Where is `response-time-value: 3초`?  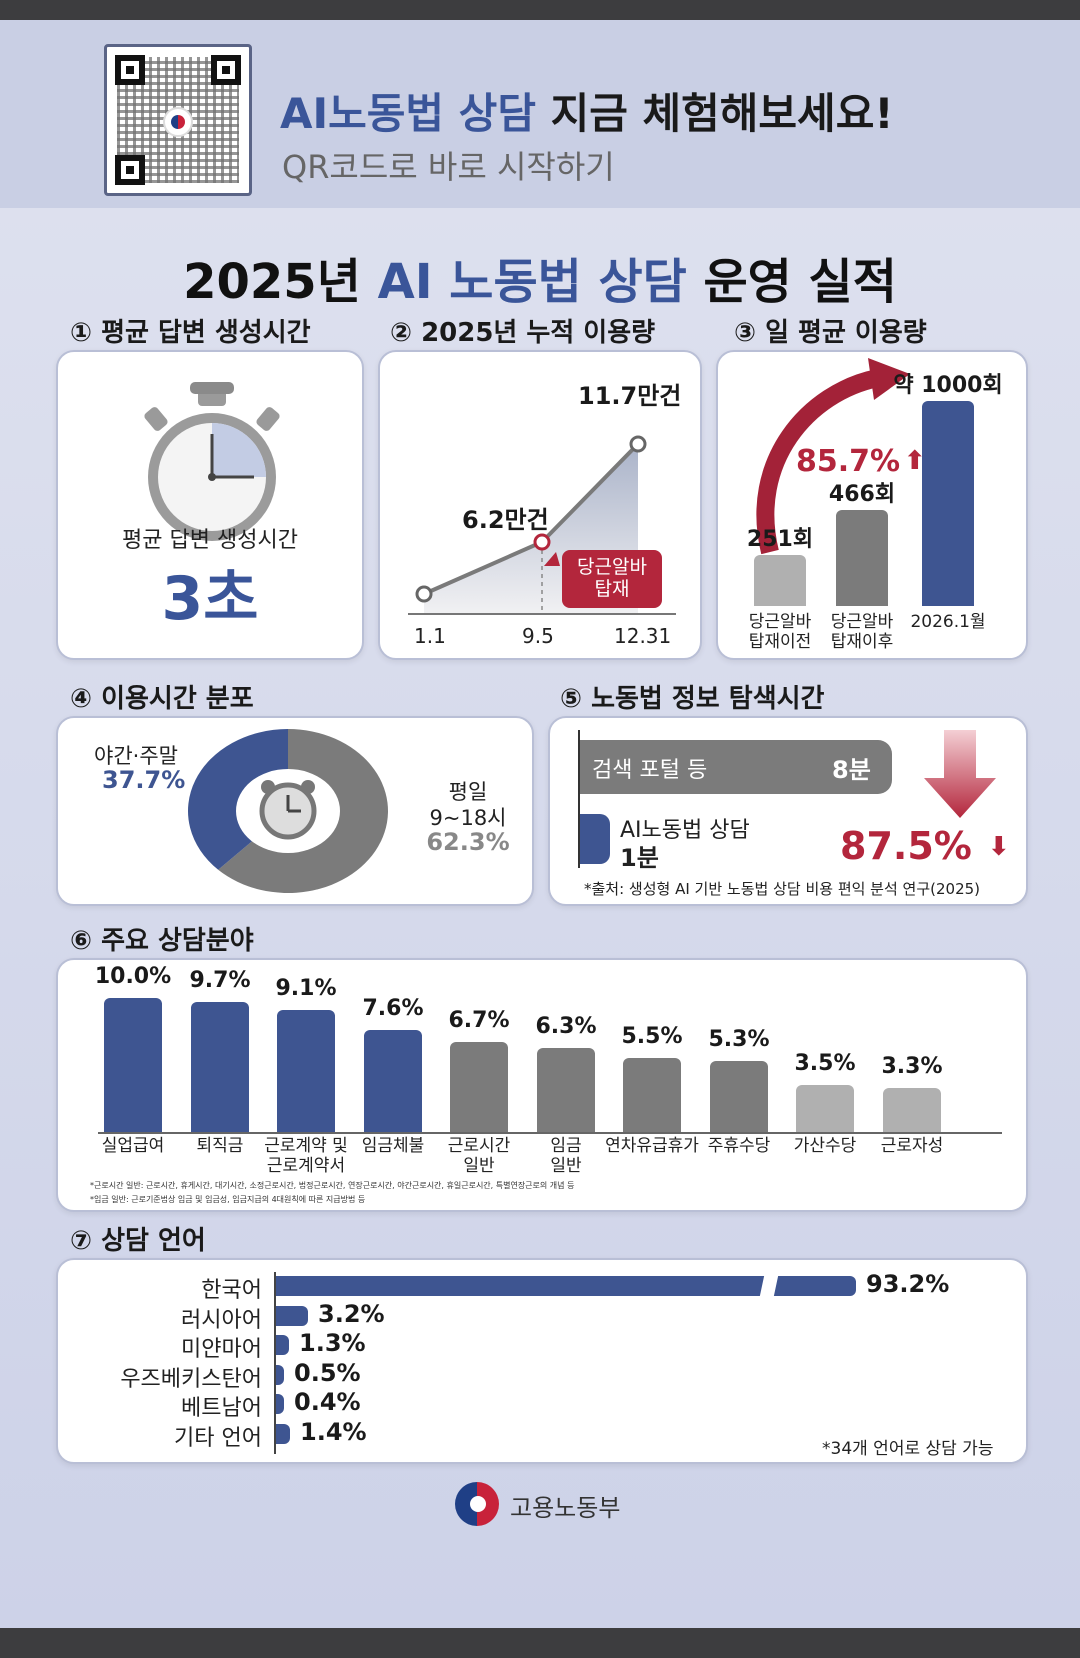
response-time-value: 3초 is located at coordinates (210, 599).